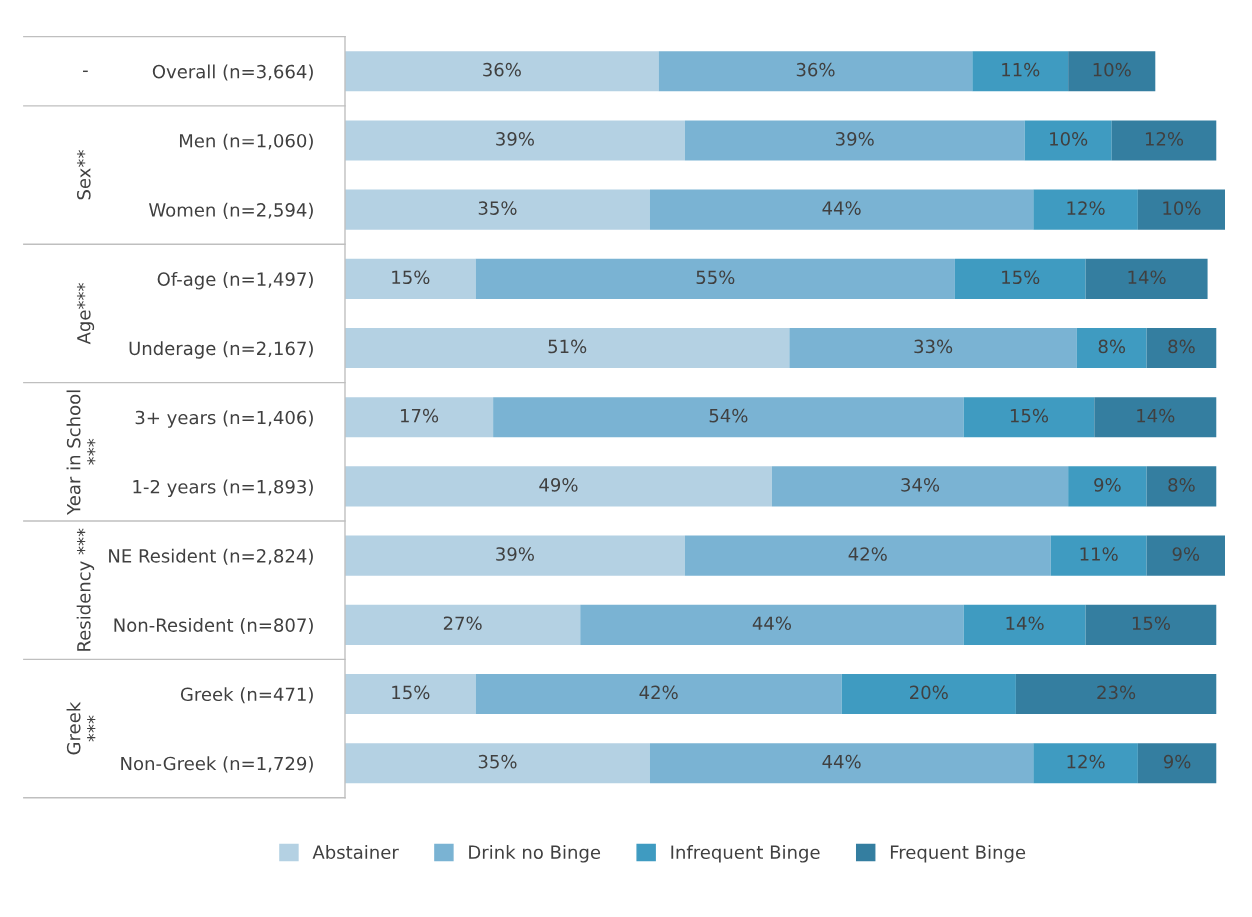 This screenshot has height=917, width=1252. Describe the element at coordinates (462, 623) in the screenshot. I see `data-label: 27%` at that location.